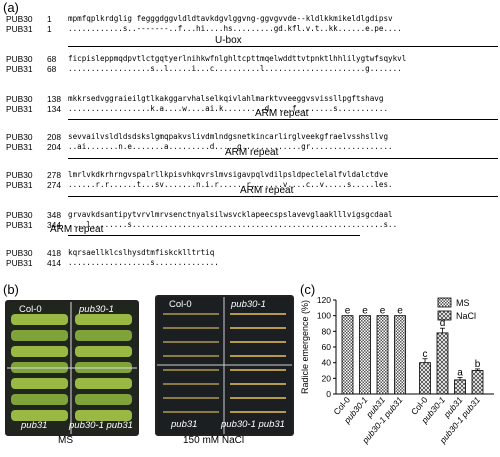  Describe the element at coordinates (30, 309) in the screenshot. I see `ms-label-col0: Col-0` at that location.